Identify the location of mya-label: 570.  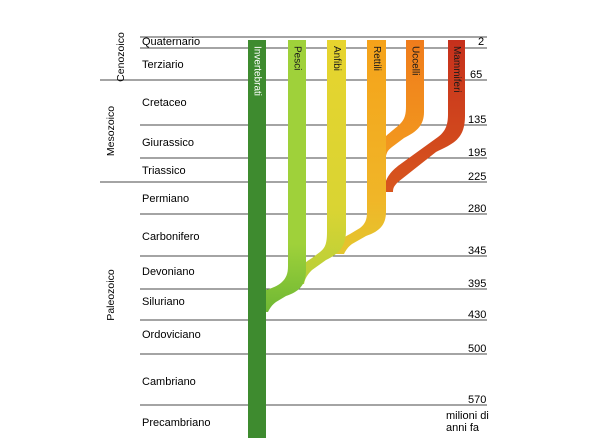
(477, 400).